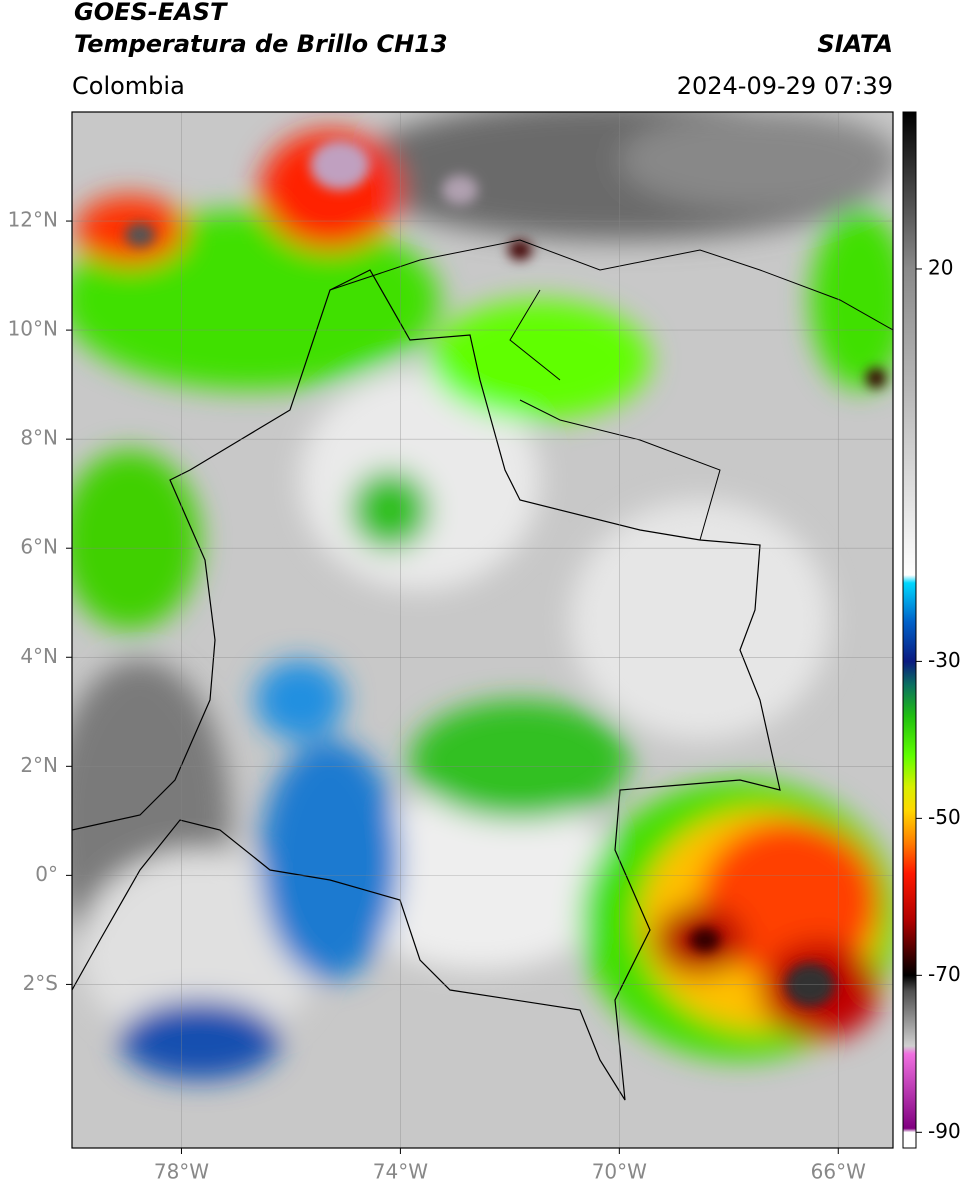 This screenshot has width=966, height=1194. Describe the element at coordinates (619, 1172) in the screenshot. I see `x-tick-label: 70°W` at that location.